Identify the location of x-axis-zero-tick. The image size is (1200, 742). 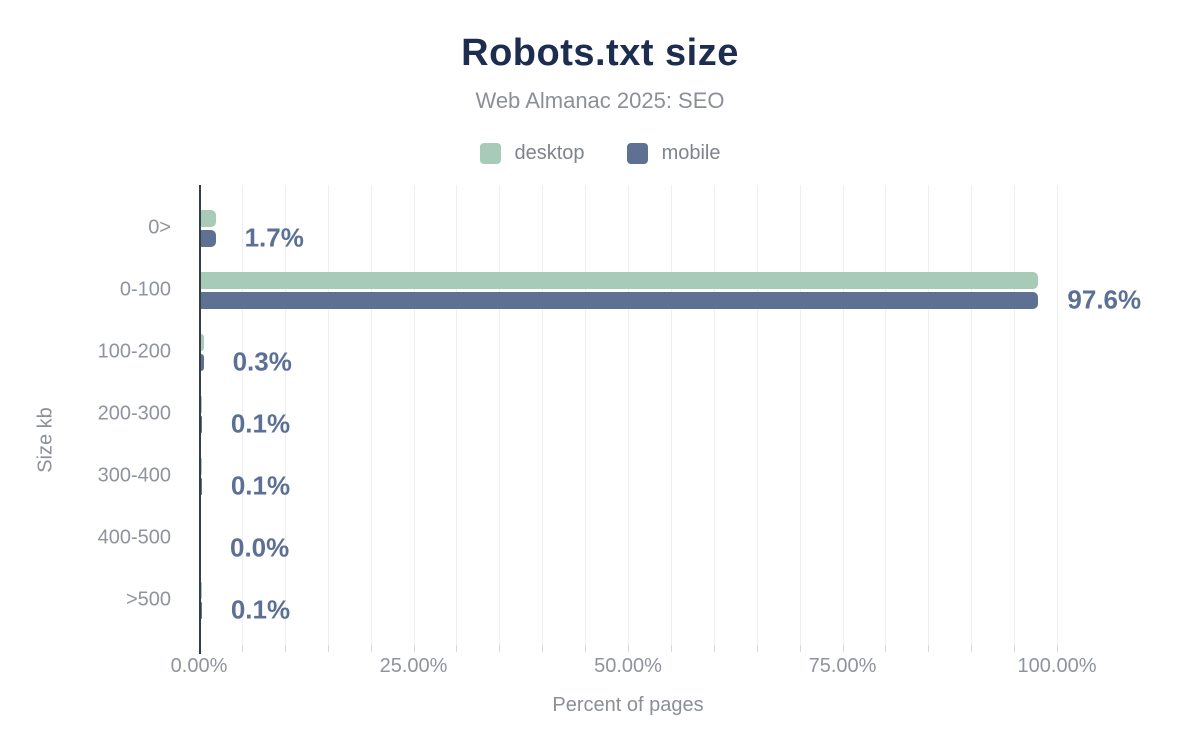
(200, 649).